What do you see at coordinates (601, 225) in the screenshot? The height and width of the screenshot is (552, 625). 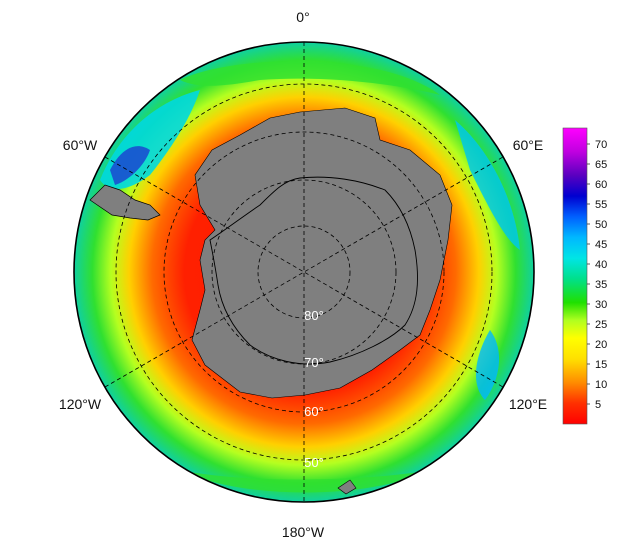 I see `colorbar-tick-label: 50` at bounding box center [601, 225].